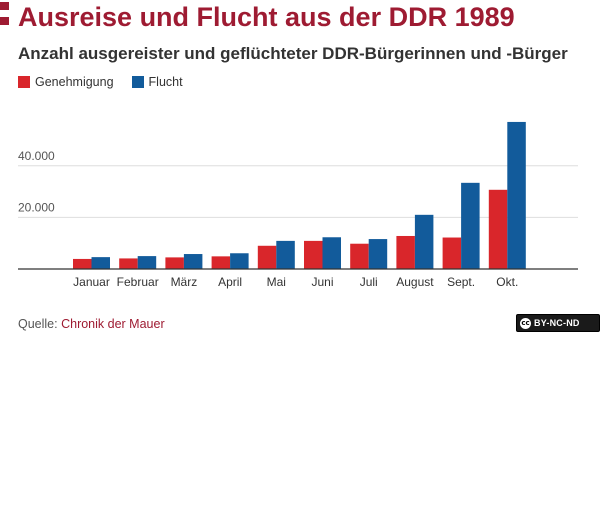  Describe the element at coordinates (91, 282) in the screenshot. I see `x-tick-label: Januar` at that location.